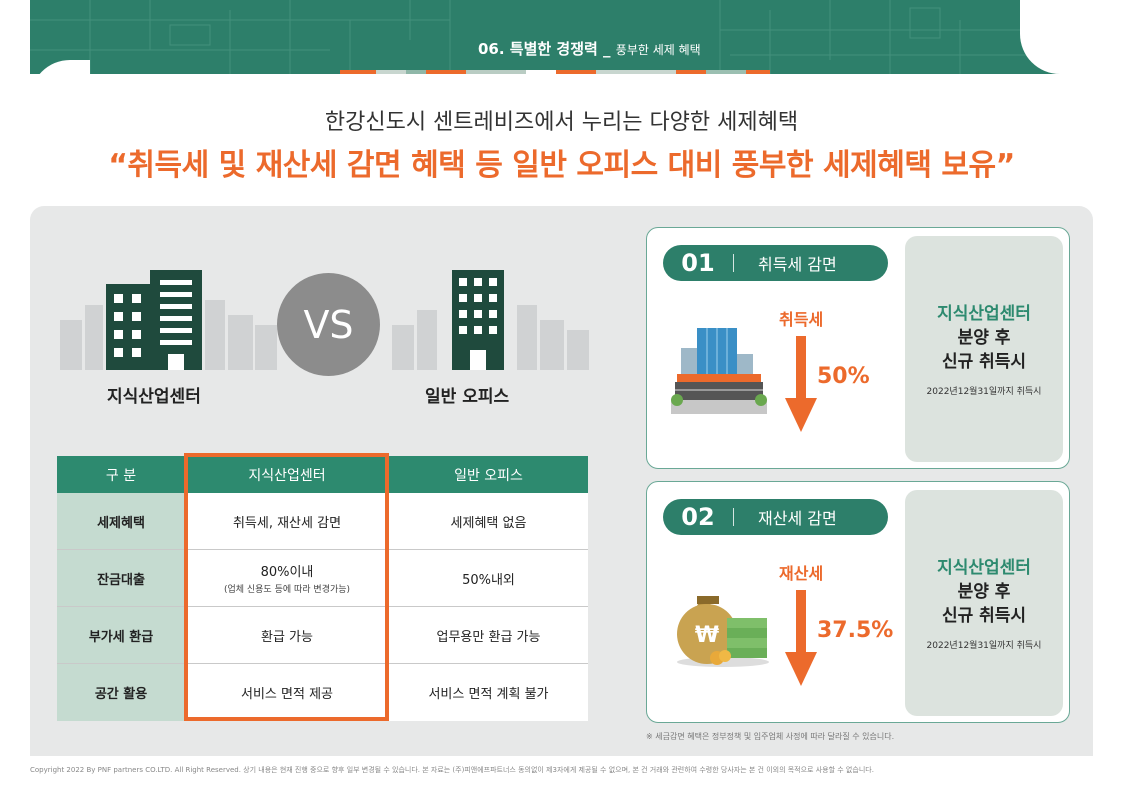  I want to click on header-band: 06. 특별한 경쟁력 _ 풍부한 세제 혜택, so click(561, 37).